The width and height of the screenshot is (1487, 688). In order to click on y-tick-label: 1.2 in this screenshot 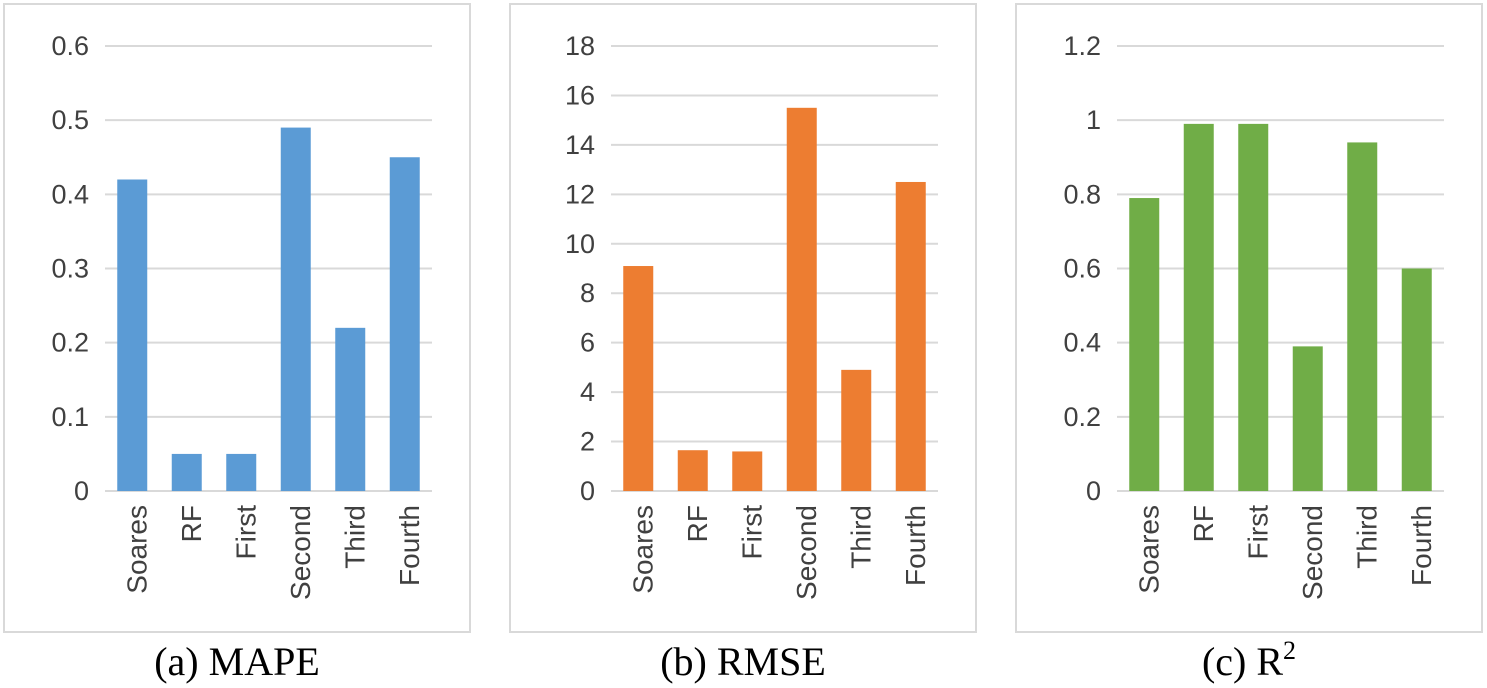, I will do `click(1082, 46)`.